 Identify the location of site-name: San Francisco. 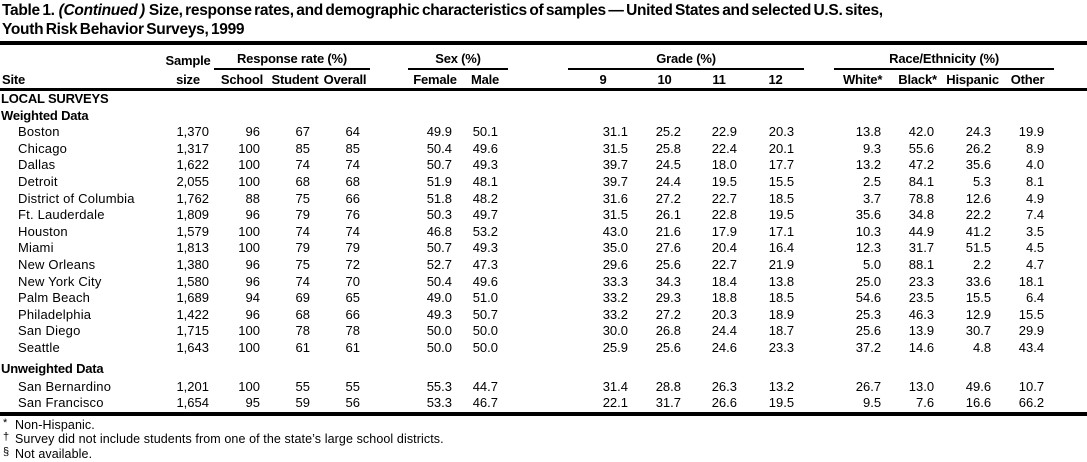
(61, 403).